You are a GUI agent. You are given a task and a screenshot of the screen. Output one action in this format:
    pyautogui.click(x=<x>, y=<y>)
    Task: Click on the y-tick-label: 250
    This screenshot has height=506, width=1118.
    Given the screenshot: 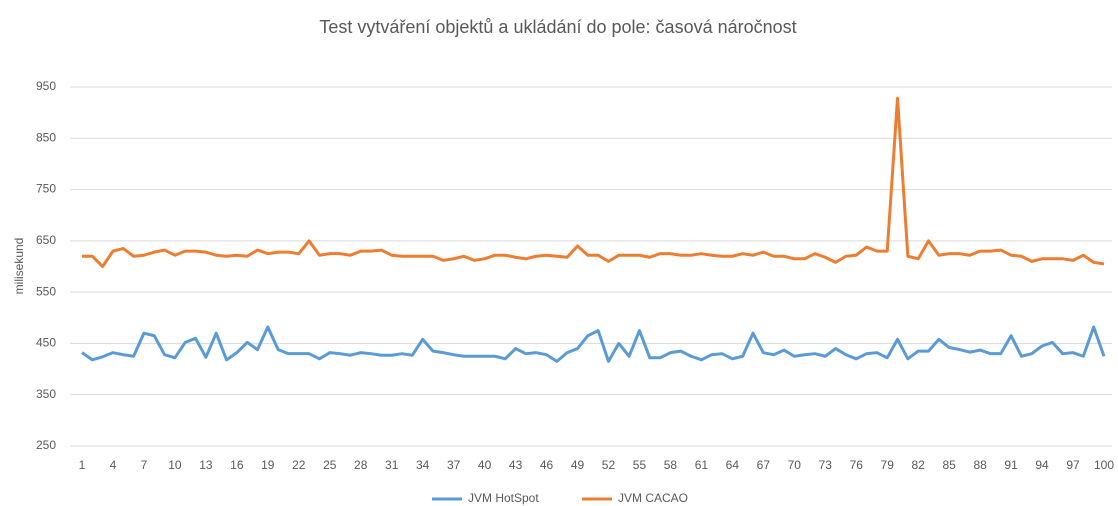 What is the action you would take?
    pyautogui.click(x=46, y=445)
    